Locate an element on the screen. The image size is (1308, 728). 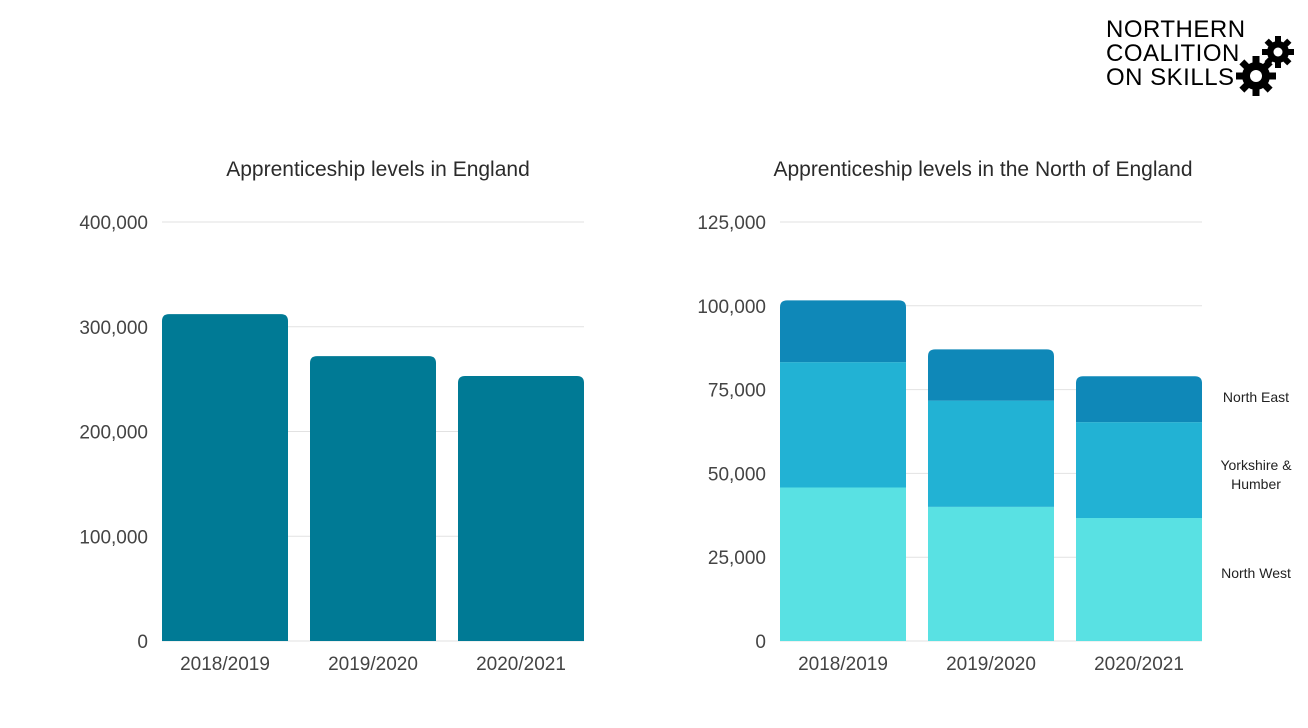
y-tick-label: 50,000 is located at coordinates (737, 474).